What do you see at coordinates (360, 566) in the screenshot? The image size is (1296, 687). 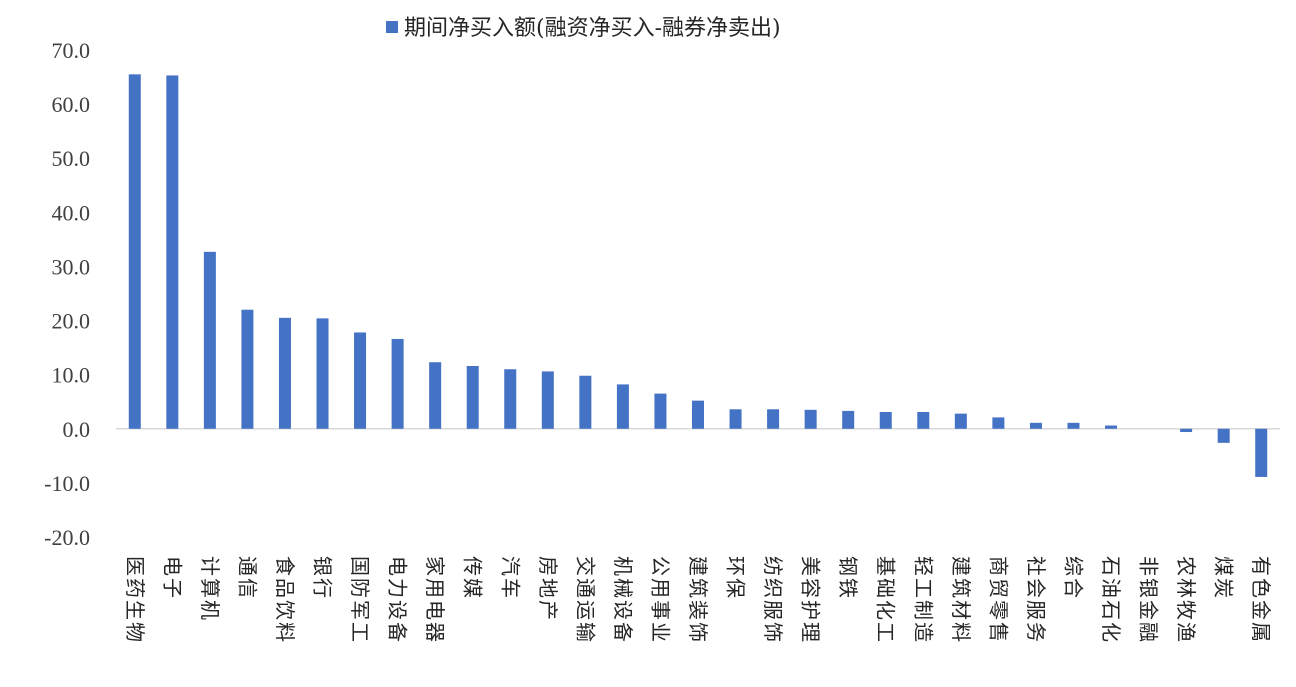 I see `x-category-char: 国` at bounding box center [360, 566].